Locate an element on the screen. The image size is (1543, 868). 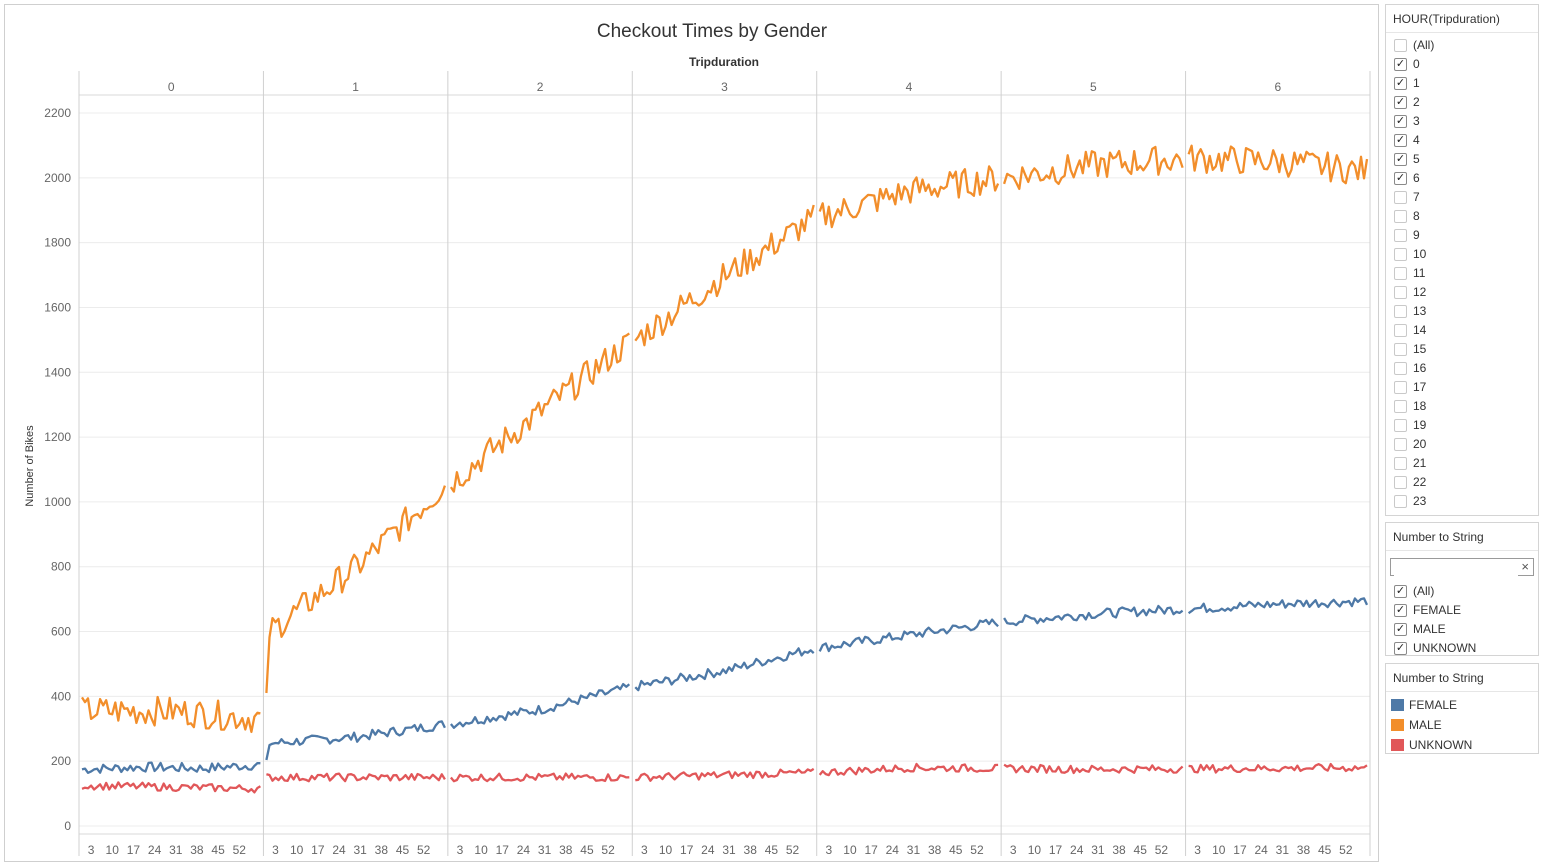
hour-filter-item-label: 7 is located at coordinates (1416, 197).